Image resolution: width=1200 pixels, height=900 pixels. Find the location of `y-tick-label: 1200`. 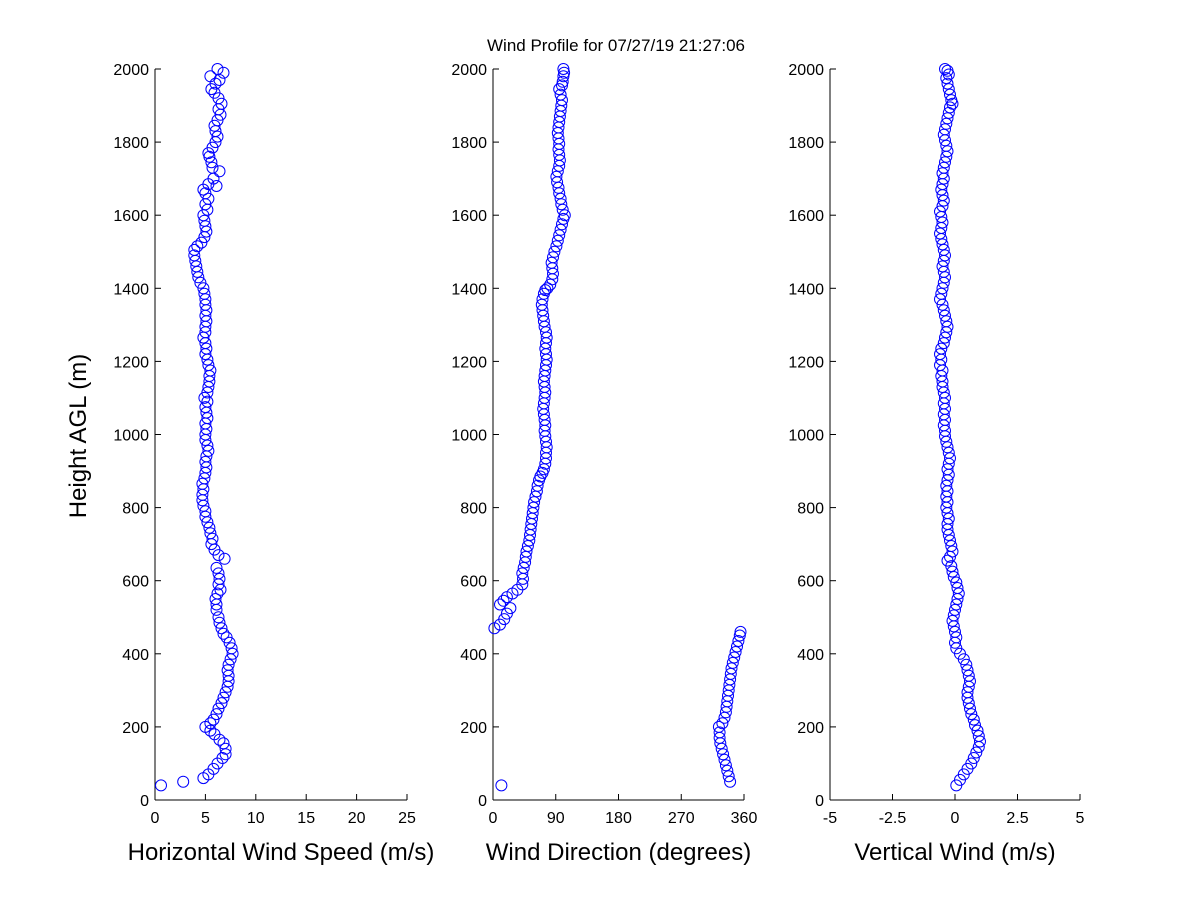

y-tick-label: 1200 is located at coordinates (806, 362).